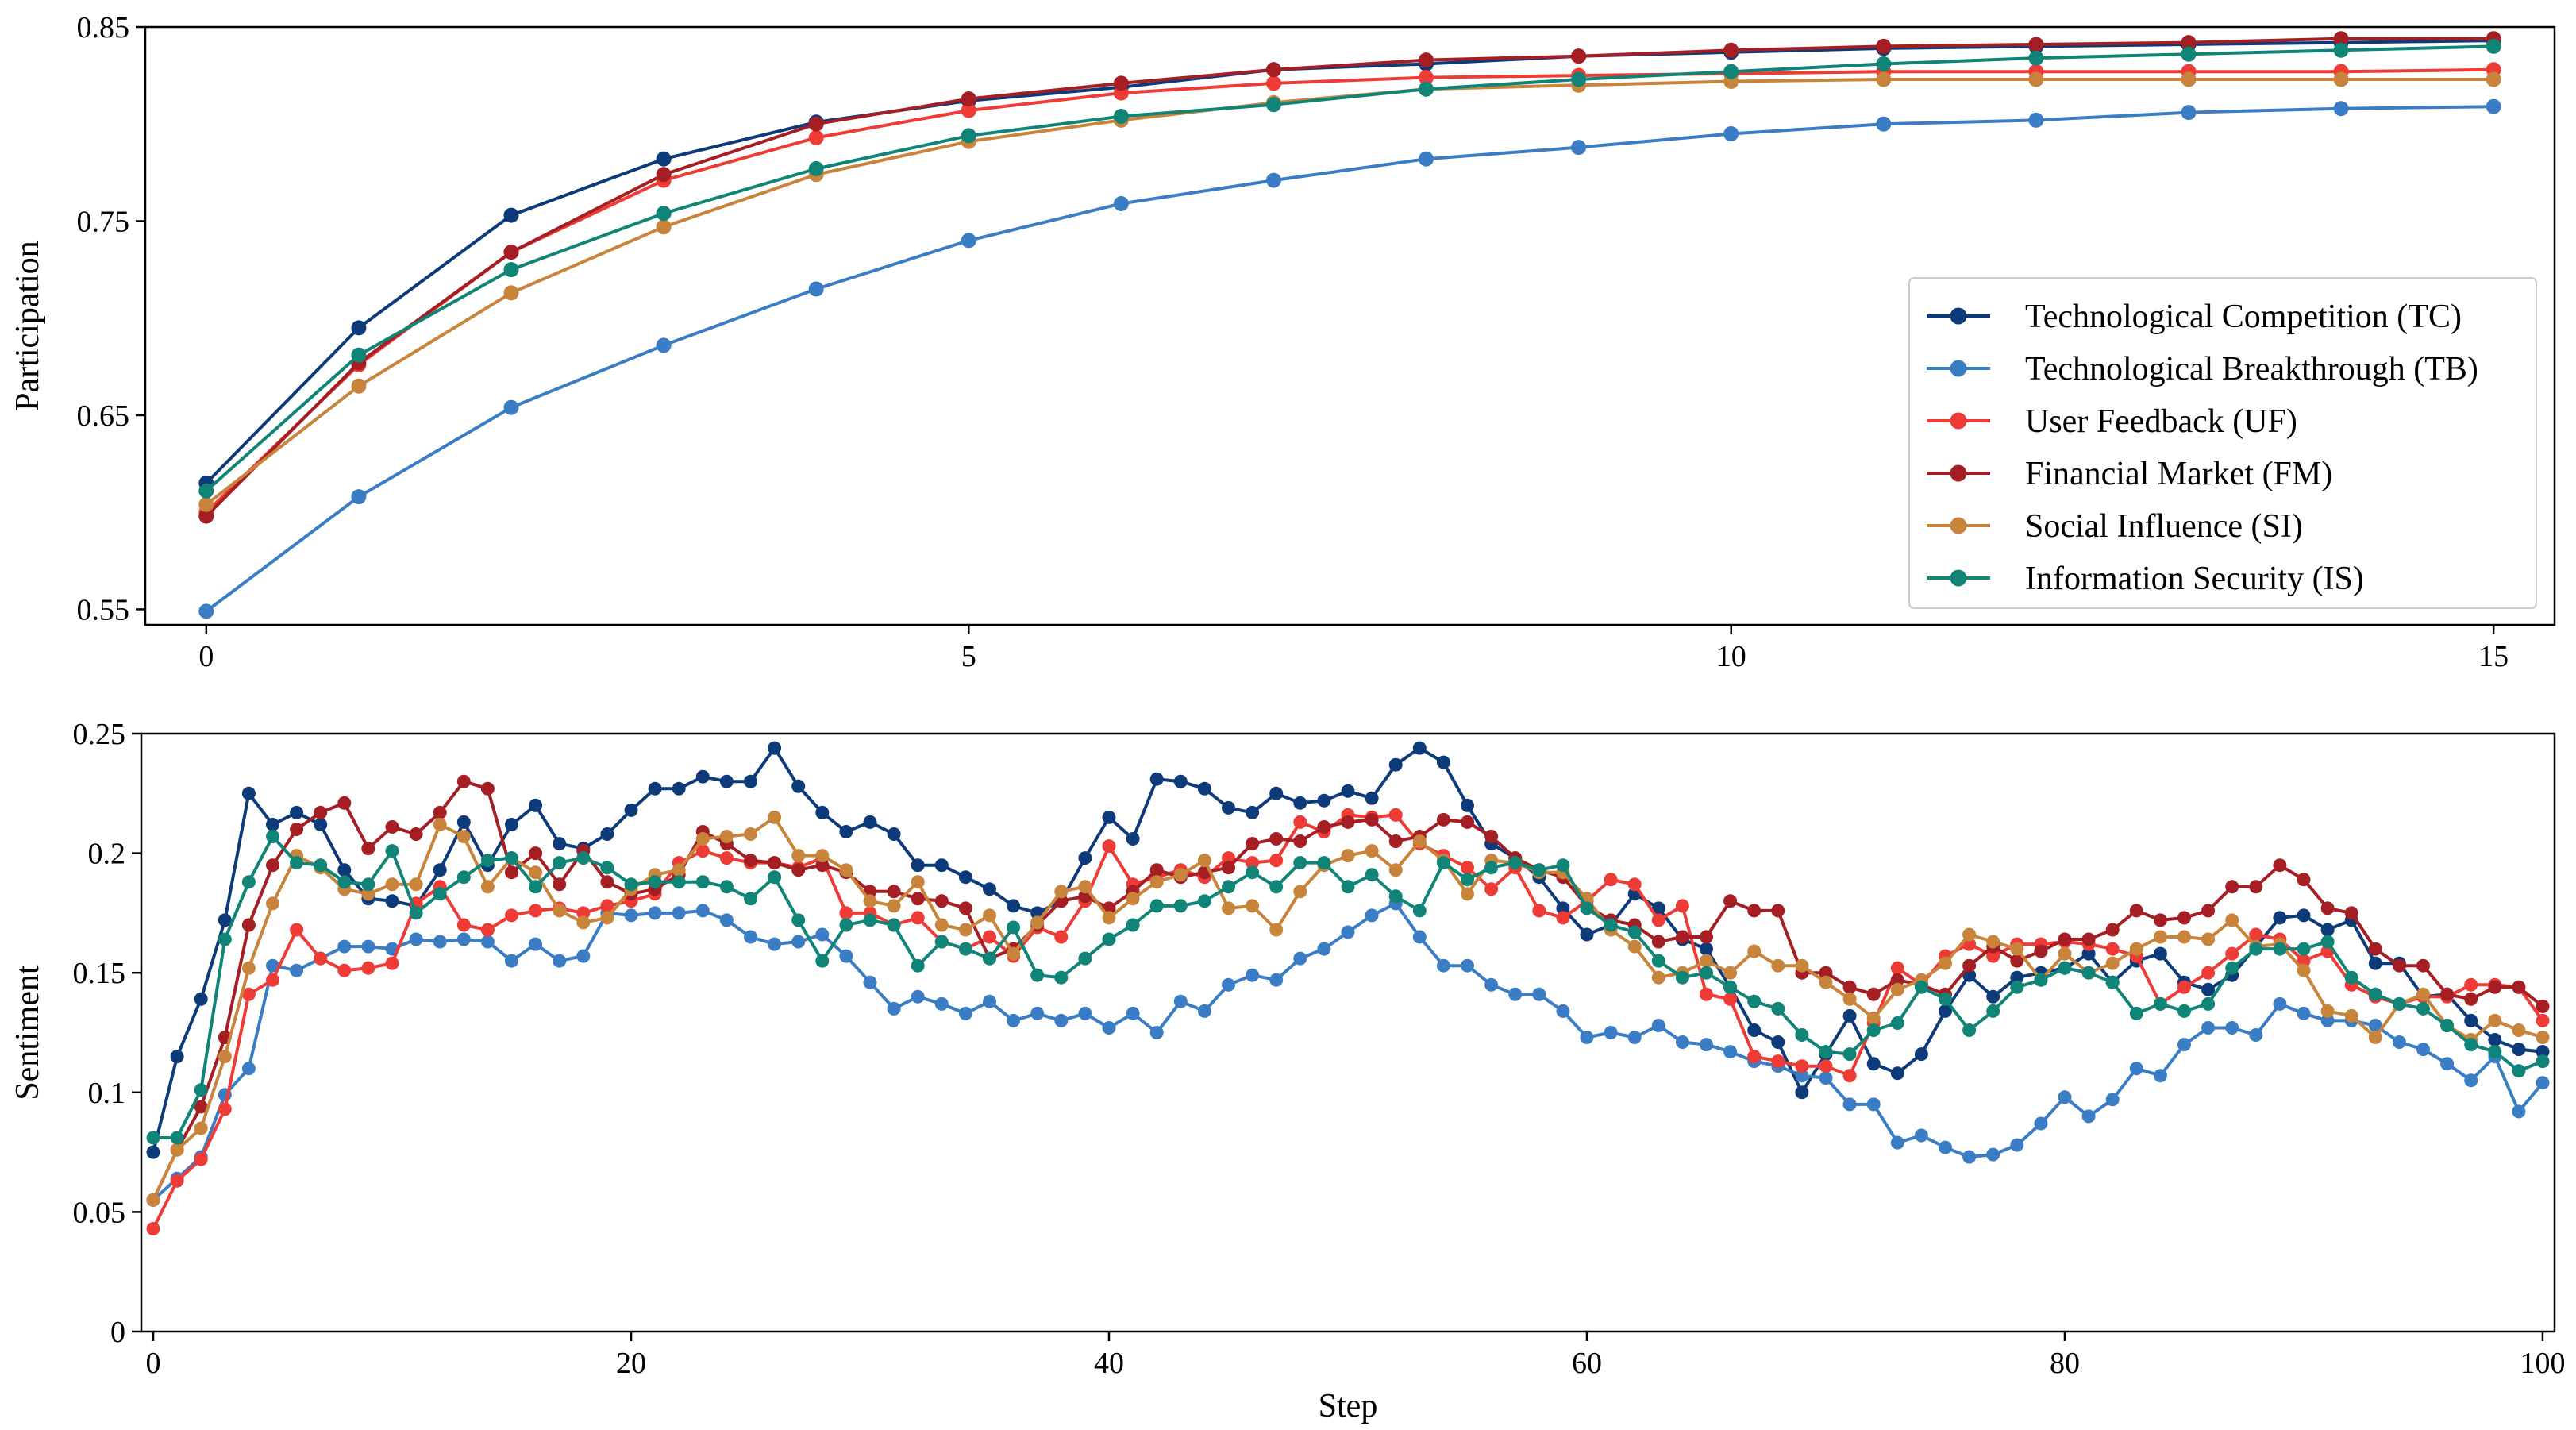 This screenshot has width=2576, height=1430. I want to click on x-tick-label: 60, so click(1587, 1364).